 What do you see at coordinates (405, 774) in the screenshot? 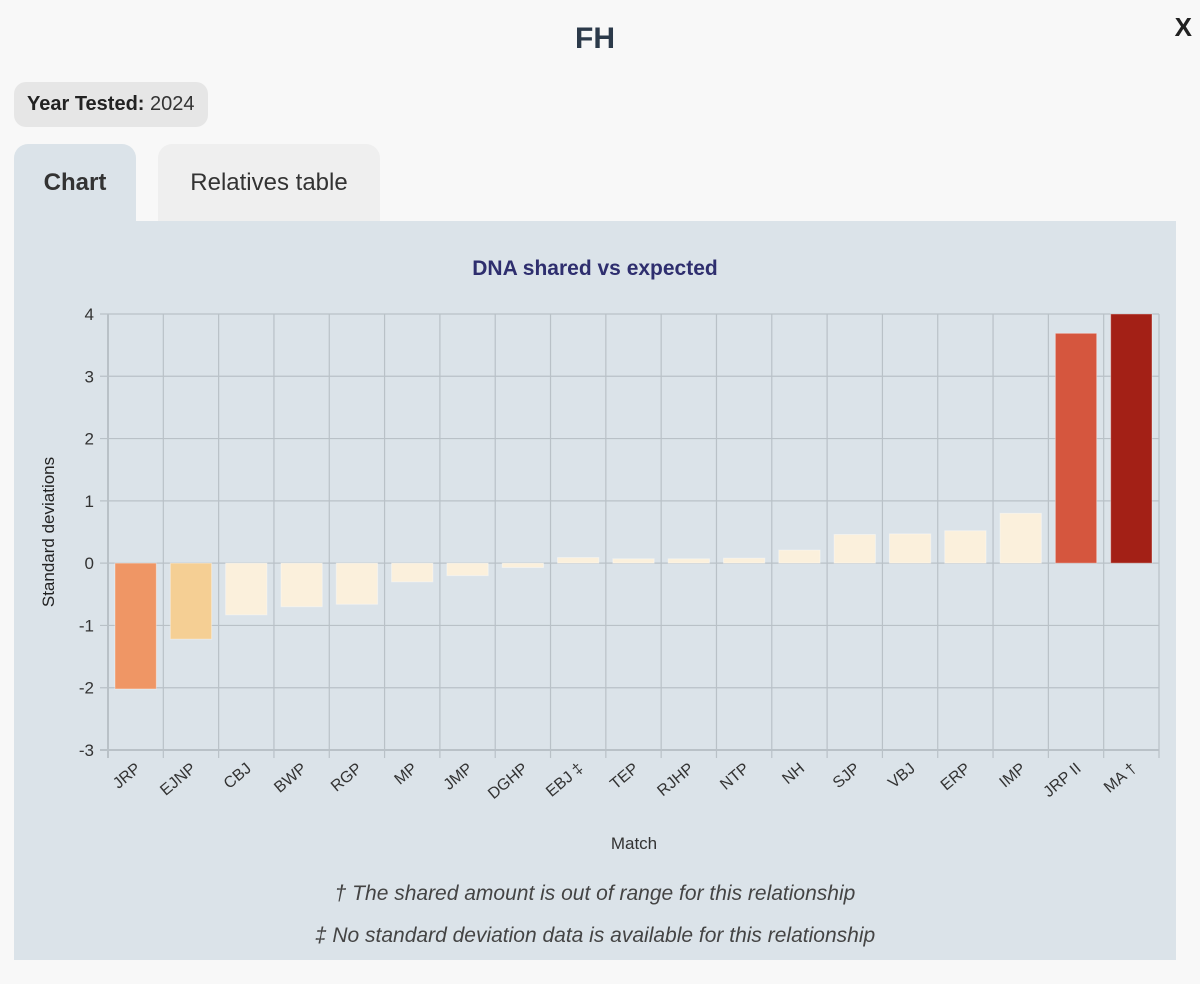
I see `x-tick-label: MP` at bounding box center [405, 774].